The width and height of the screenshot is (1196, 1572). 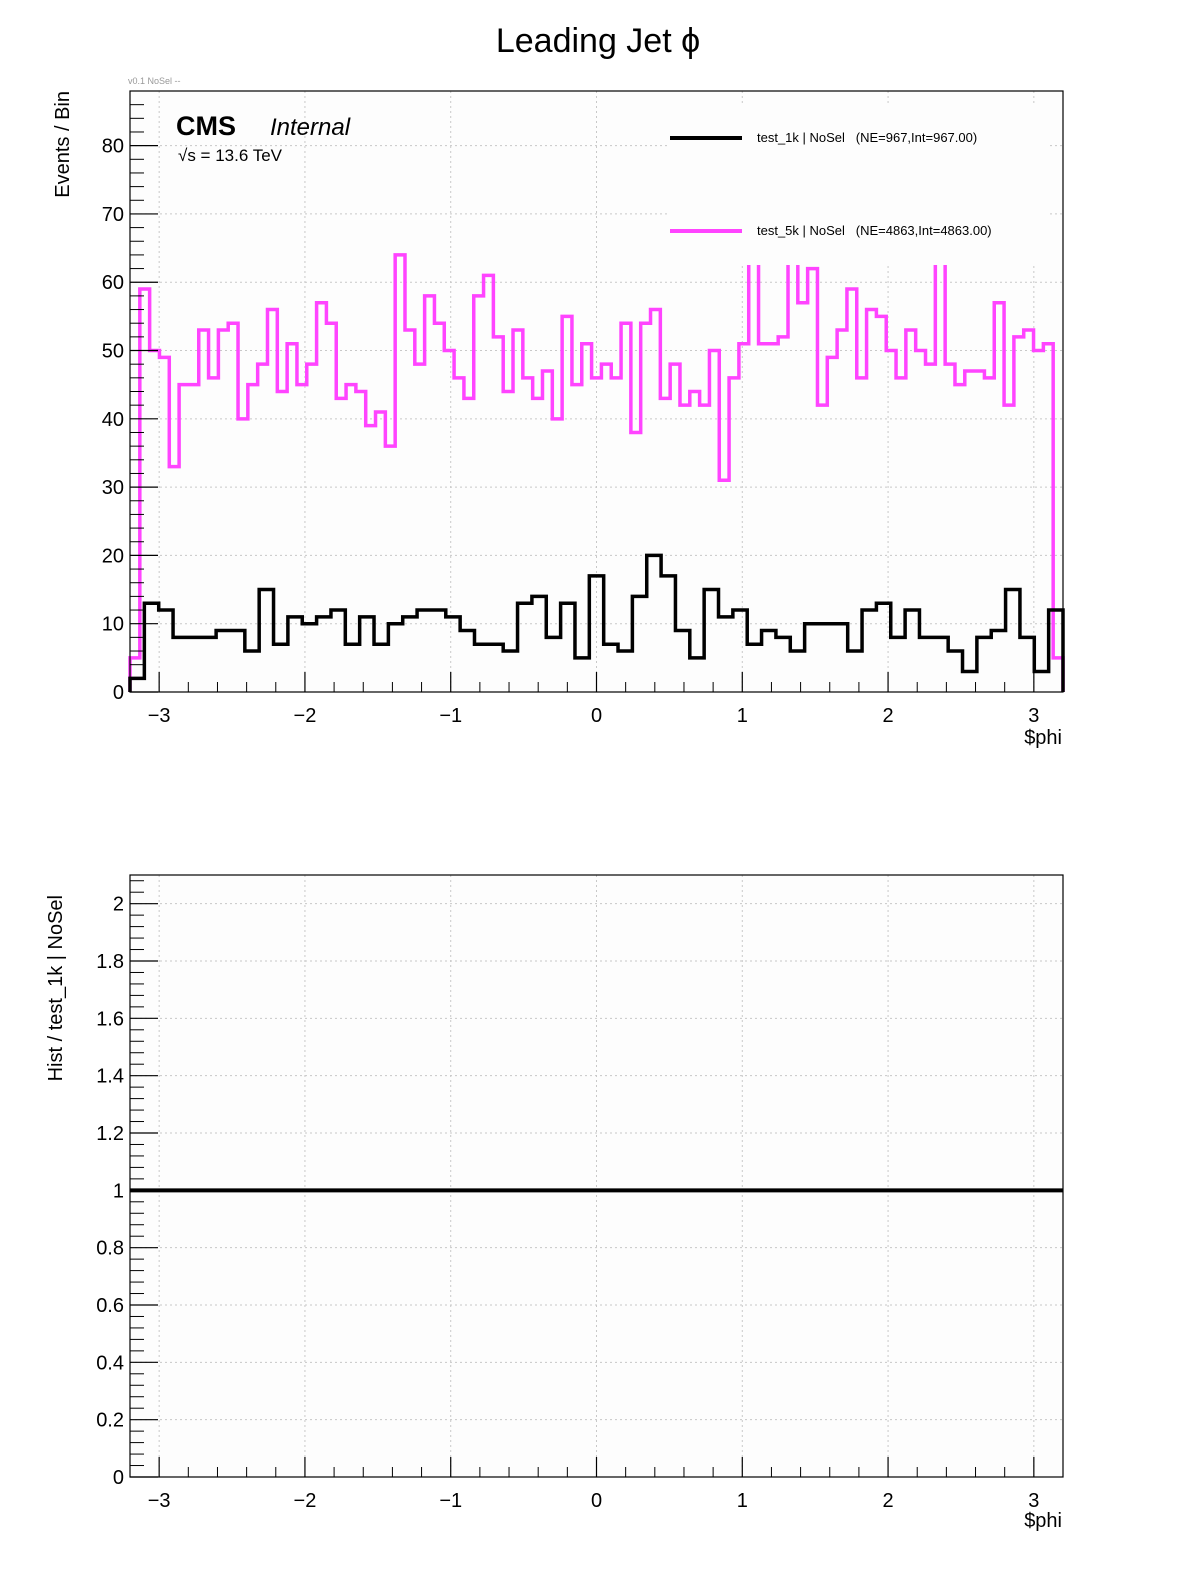 What do you see at coordinates (118, 693) in the screenshot?
I see `top-y-tick-label: 0` at bounding box center [118, 693].